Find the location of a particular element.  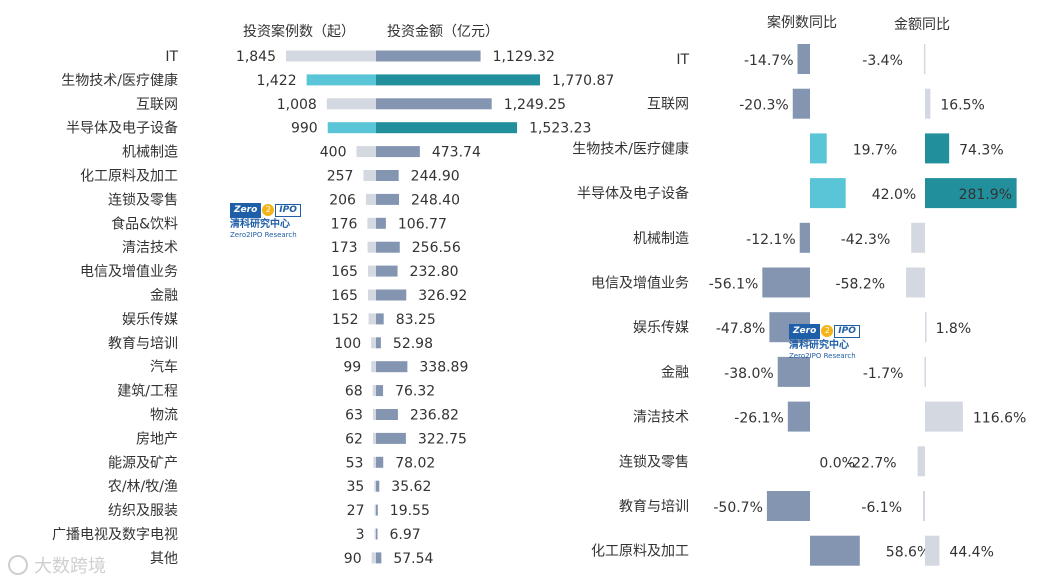

label-case-yoy: 58.6% is located at coordinates (908, 553).